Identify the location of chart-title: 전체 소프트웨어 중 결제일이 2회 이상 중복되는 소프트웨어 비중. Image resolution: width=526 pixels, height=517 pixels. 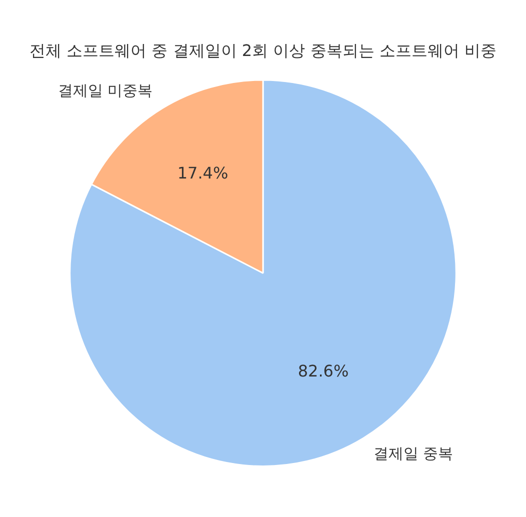
(263, 50).